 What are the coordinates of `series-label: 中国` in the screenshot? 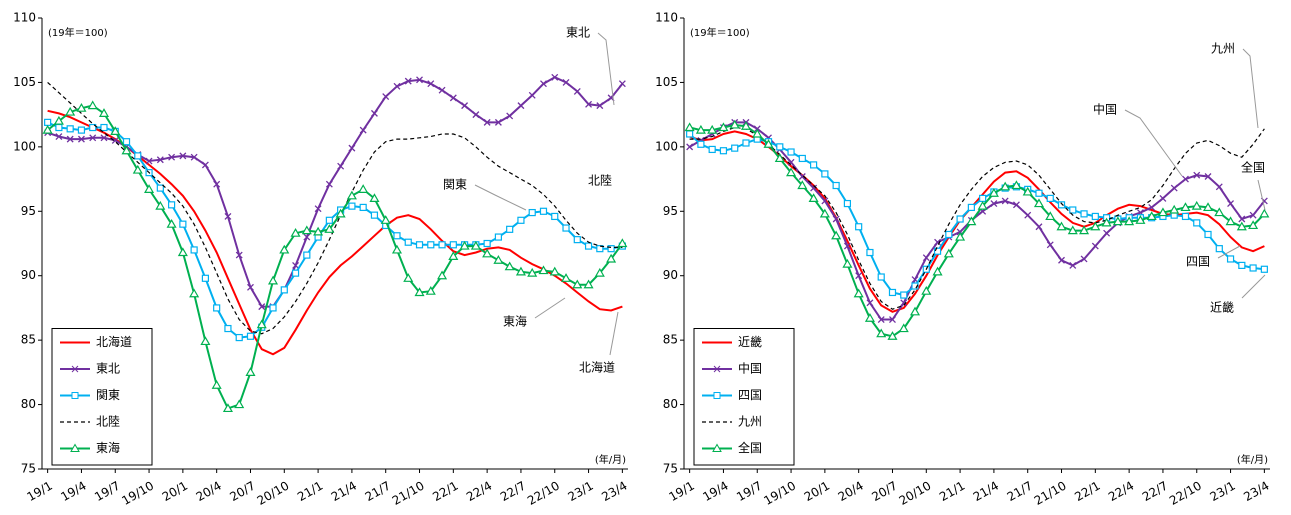 It's located at (1105, 109).